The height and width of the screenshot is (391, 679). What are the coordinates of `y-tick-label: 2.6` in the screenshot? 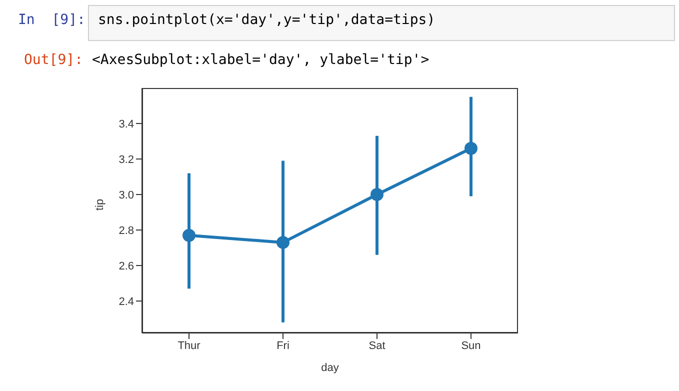 It's located at (126, 266).